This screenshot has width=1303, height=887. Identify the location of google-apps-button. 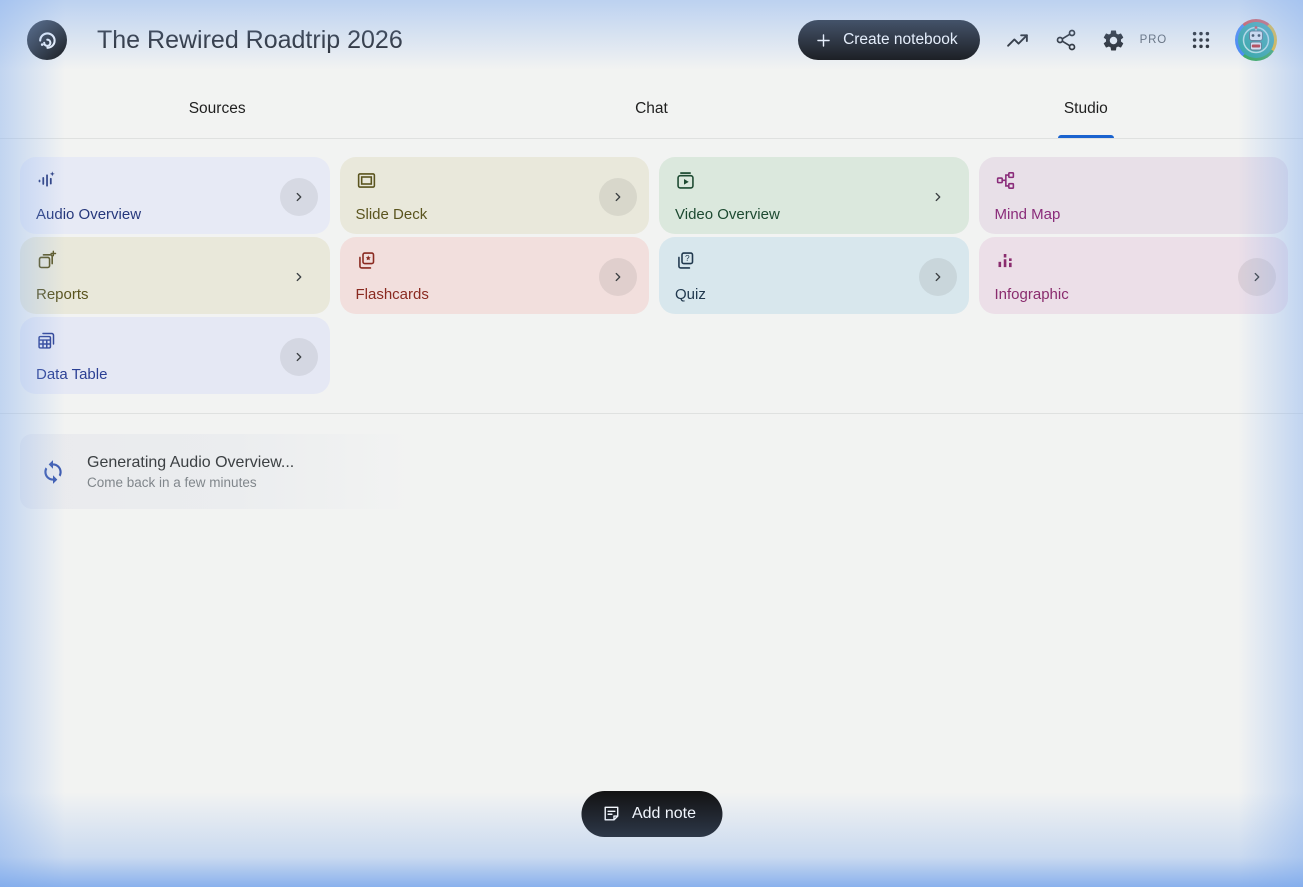
(1201, 40).